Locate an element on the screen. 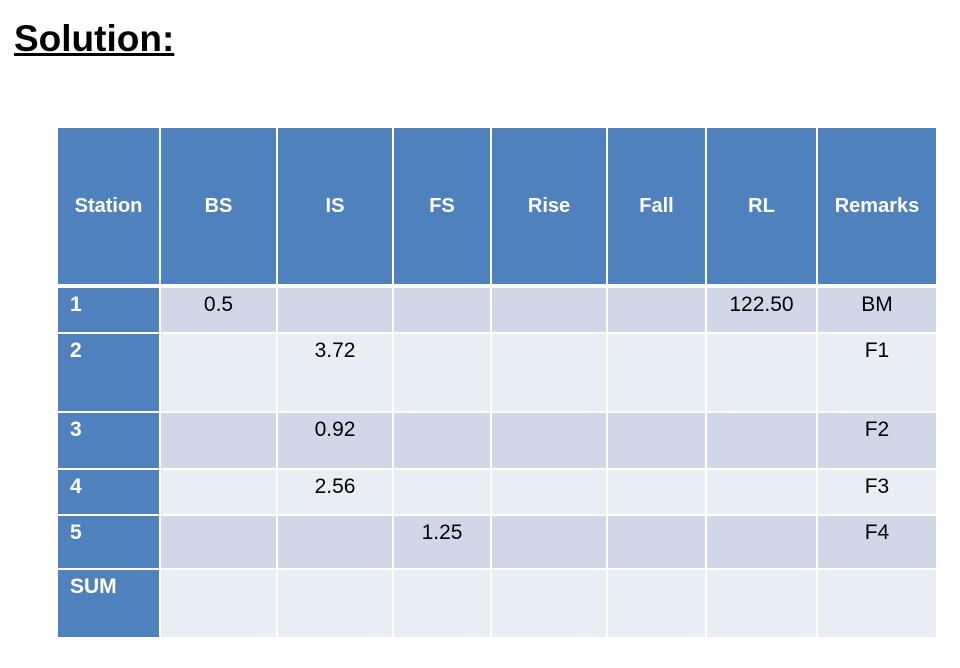  station-cell: 1 is located at coordinates (108, 310).